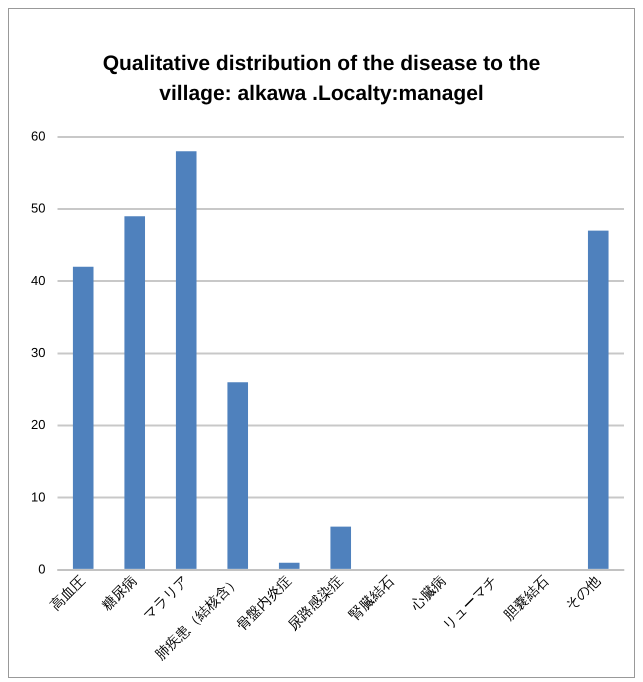 This screenshot has height=682, width=643. Describe the element at coordinates (38, 208) in the screenshot. I see `y-tick-label: 50` at that location.